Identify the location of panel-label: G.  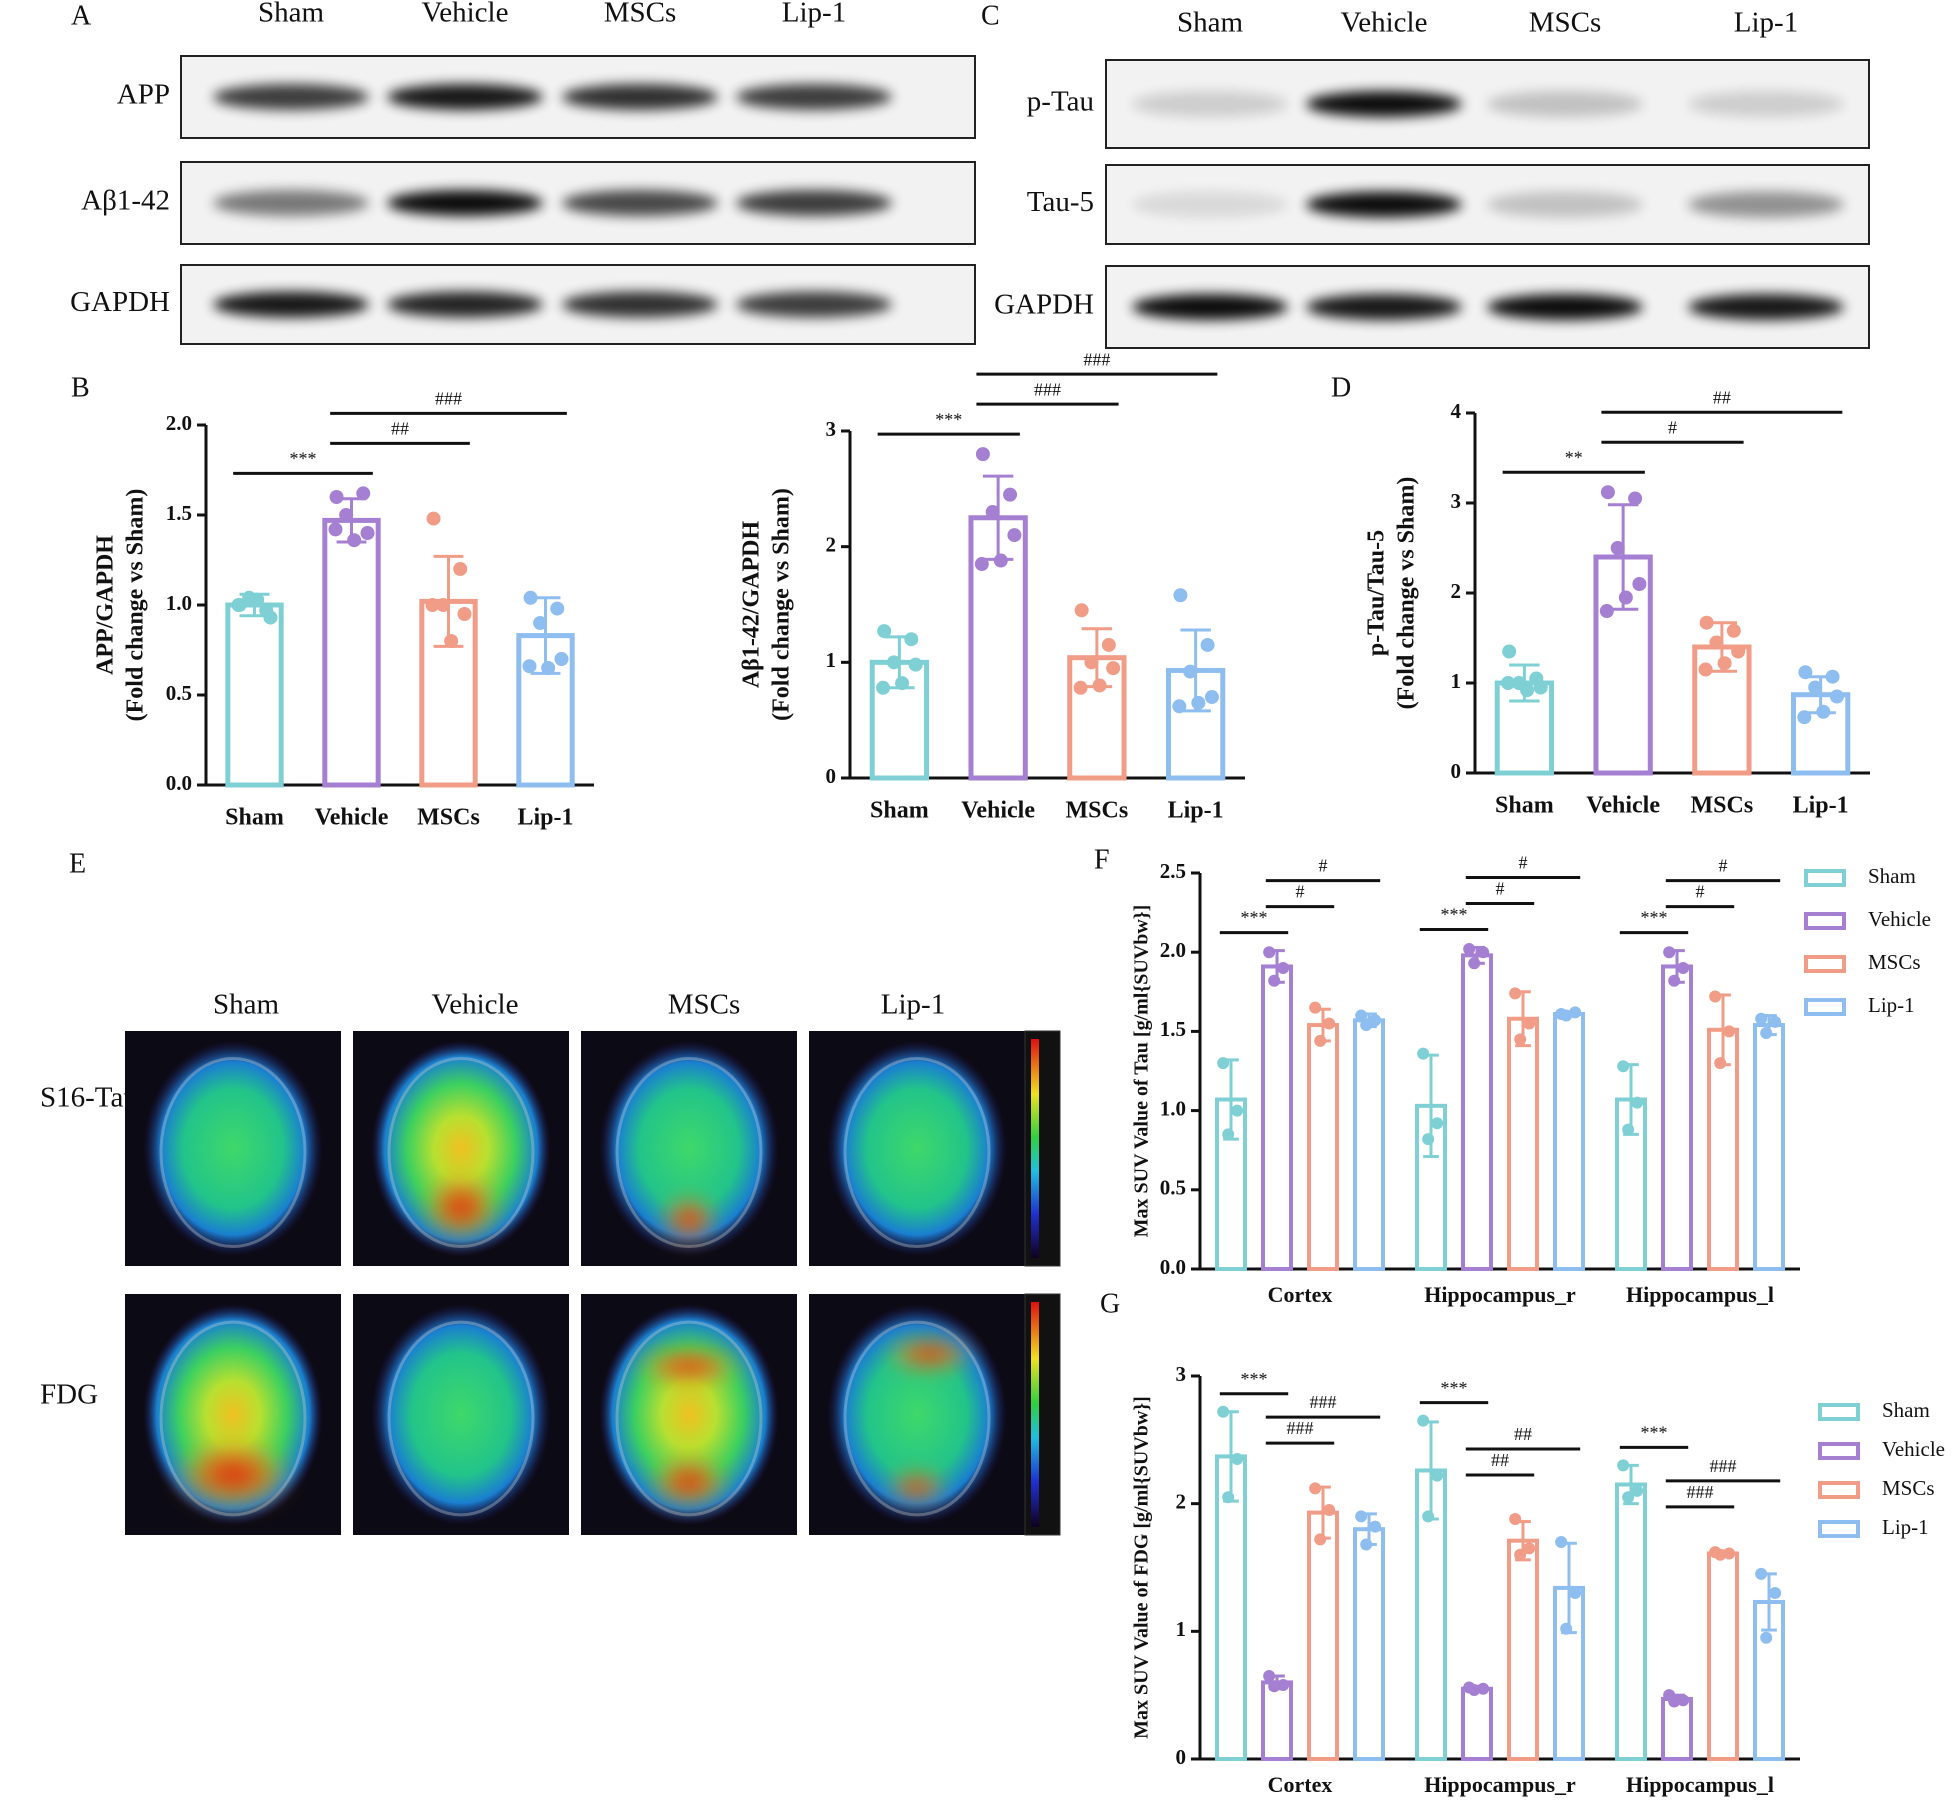
(1110, 1303).